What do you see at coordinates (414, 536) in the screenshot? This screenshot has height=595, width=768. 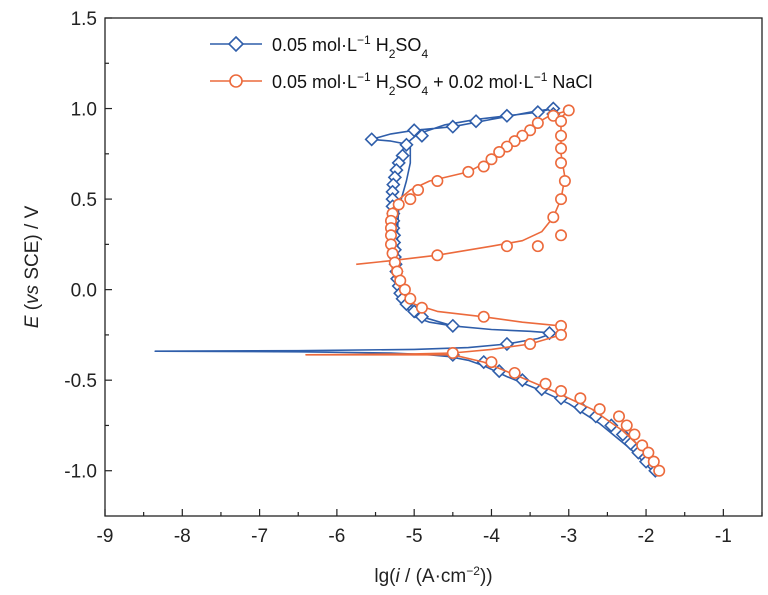 I see `x-tick-label: -5` at bounding box center [414, 536].